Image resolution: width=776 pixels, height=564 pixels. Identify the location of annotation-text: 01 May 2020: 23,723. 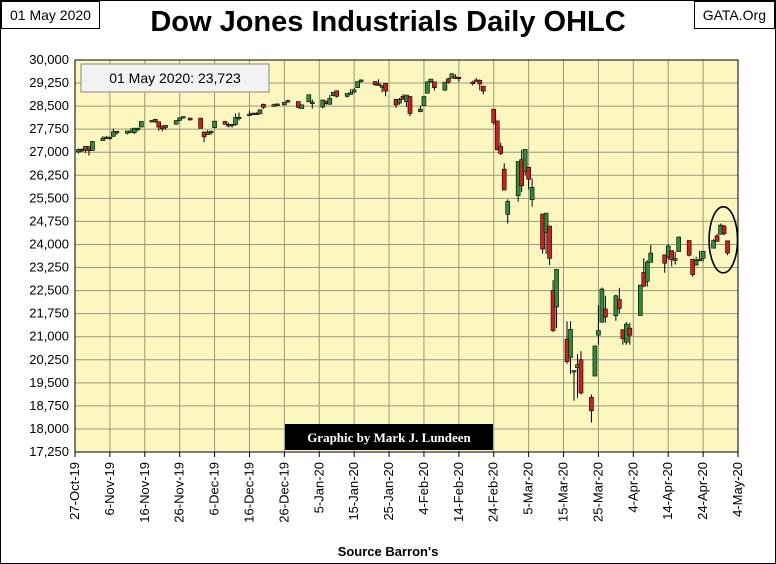
(175, 78).